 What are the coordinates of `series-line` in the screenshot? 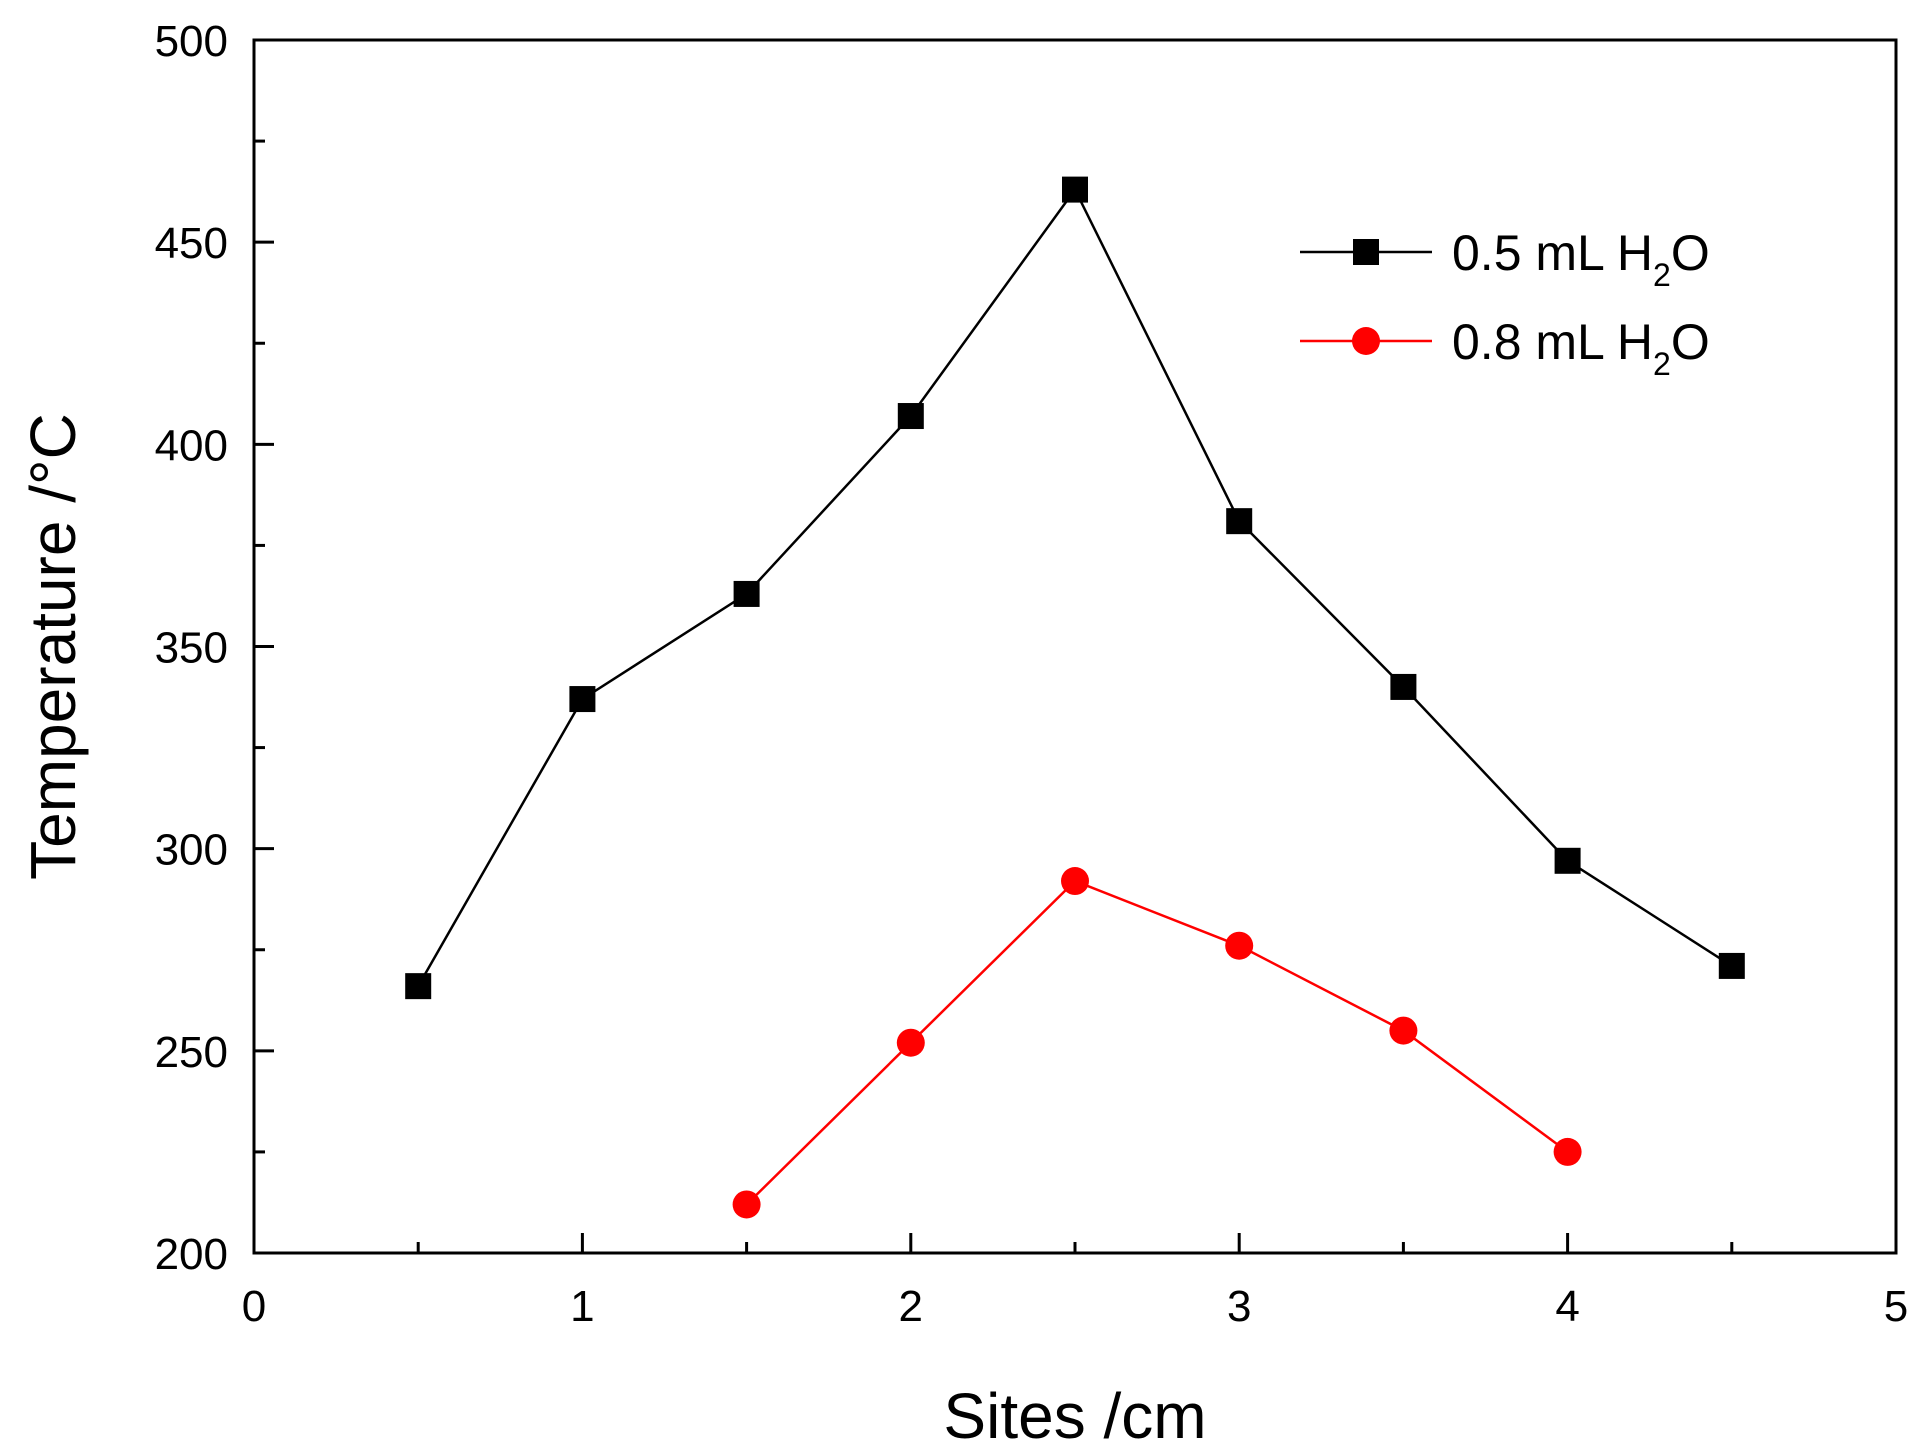 It's located at (1157, 1042).